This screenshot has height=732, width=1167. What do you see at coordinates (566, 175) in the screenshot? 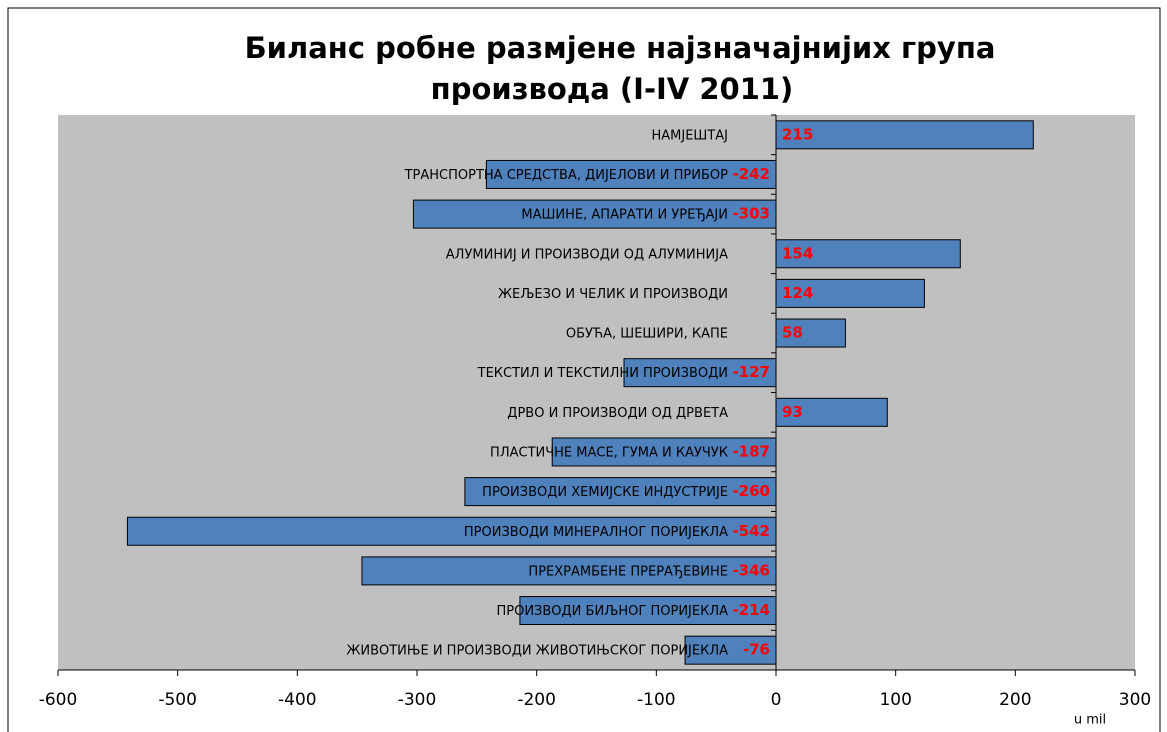
I see `category-label: ТРАНСПОРТНА СРЕДСТВА, ДИЈЕЛОВИ И ПРИБОР` at bounding box center [566, 175].